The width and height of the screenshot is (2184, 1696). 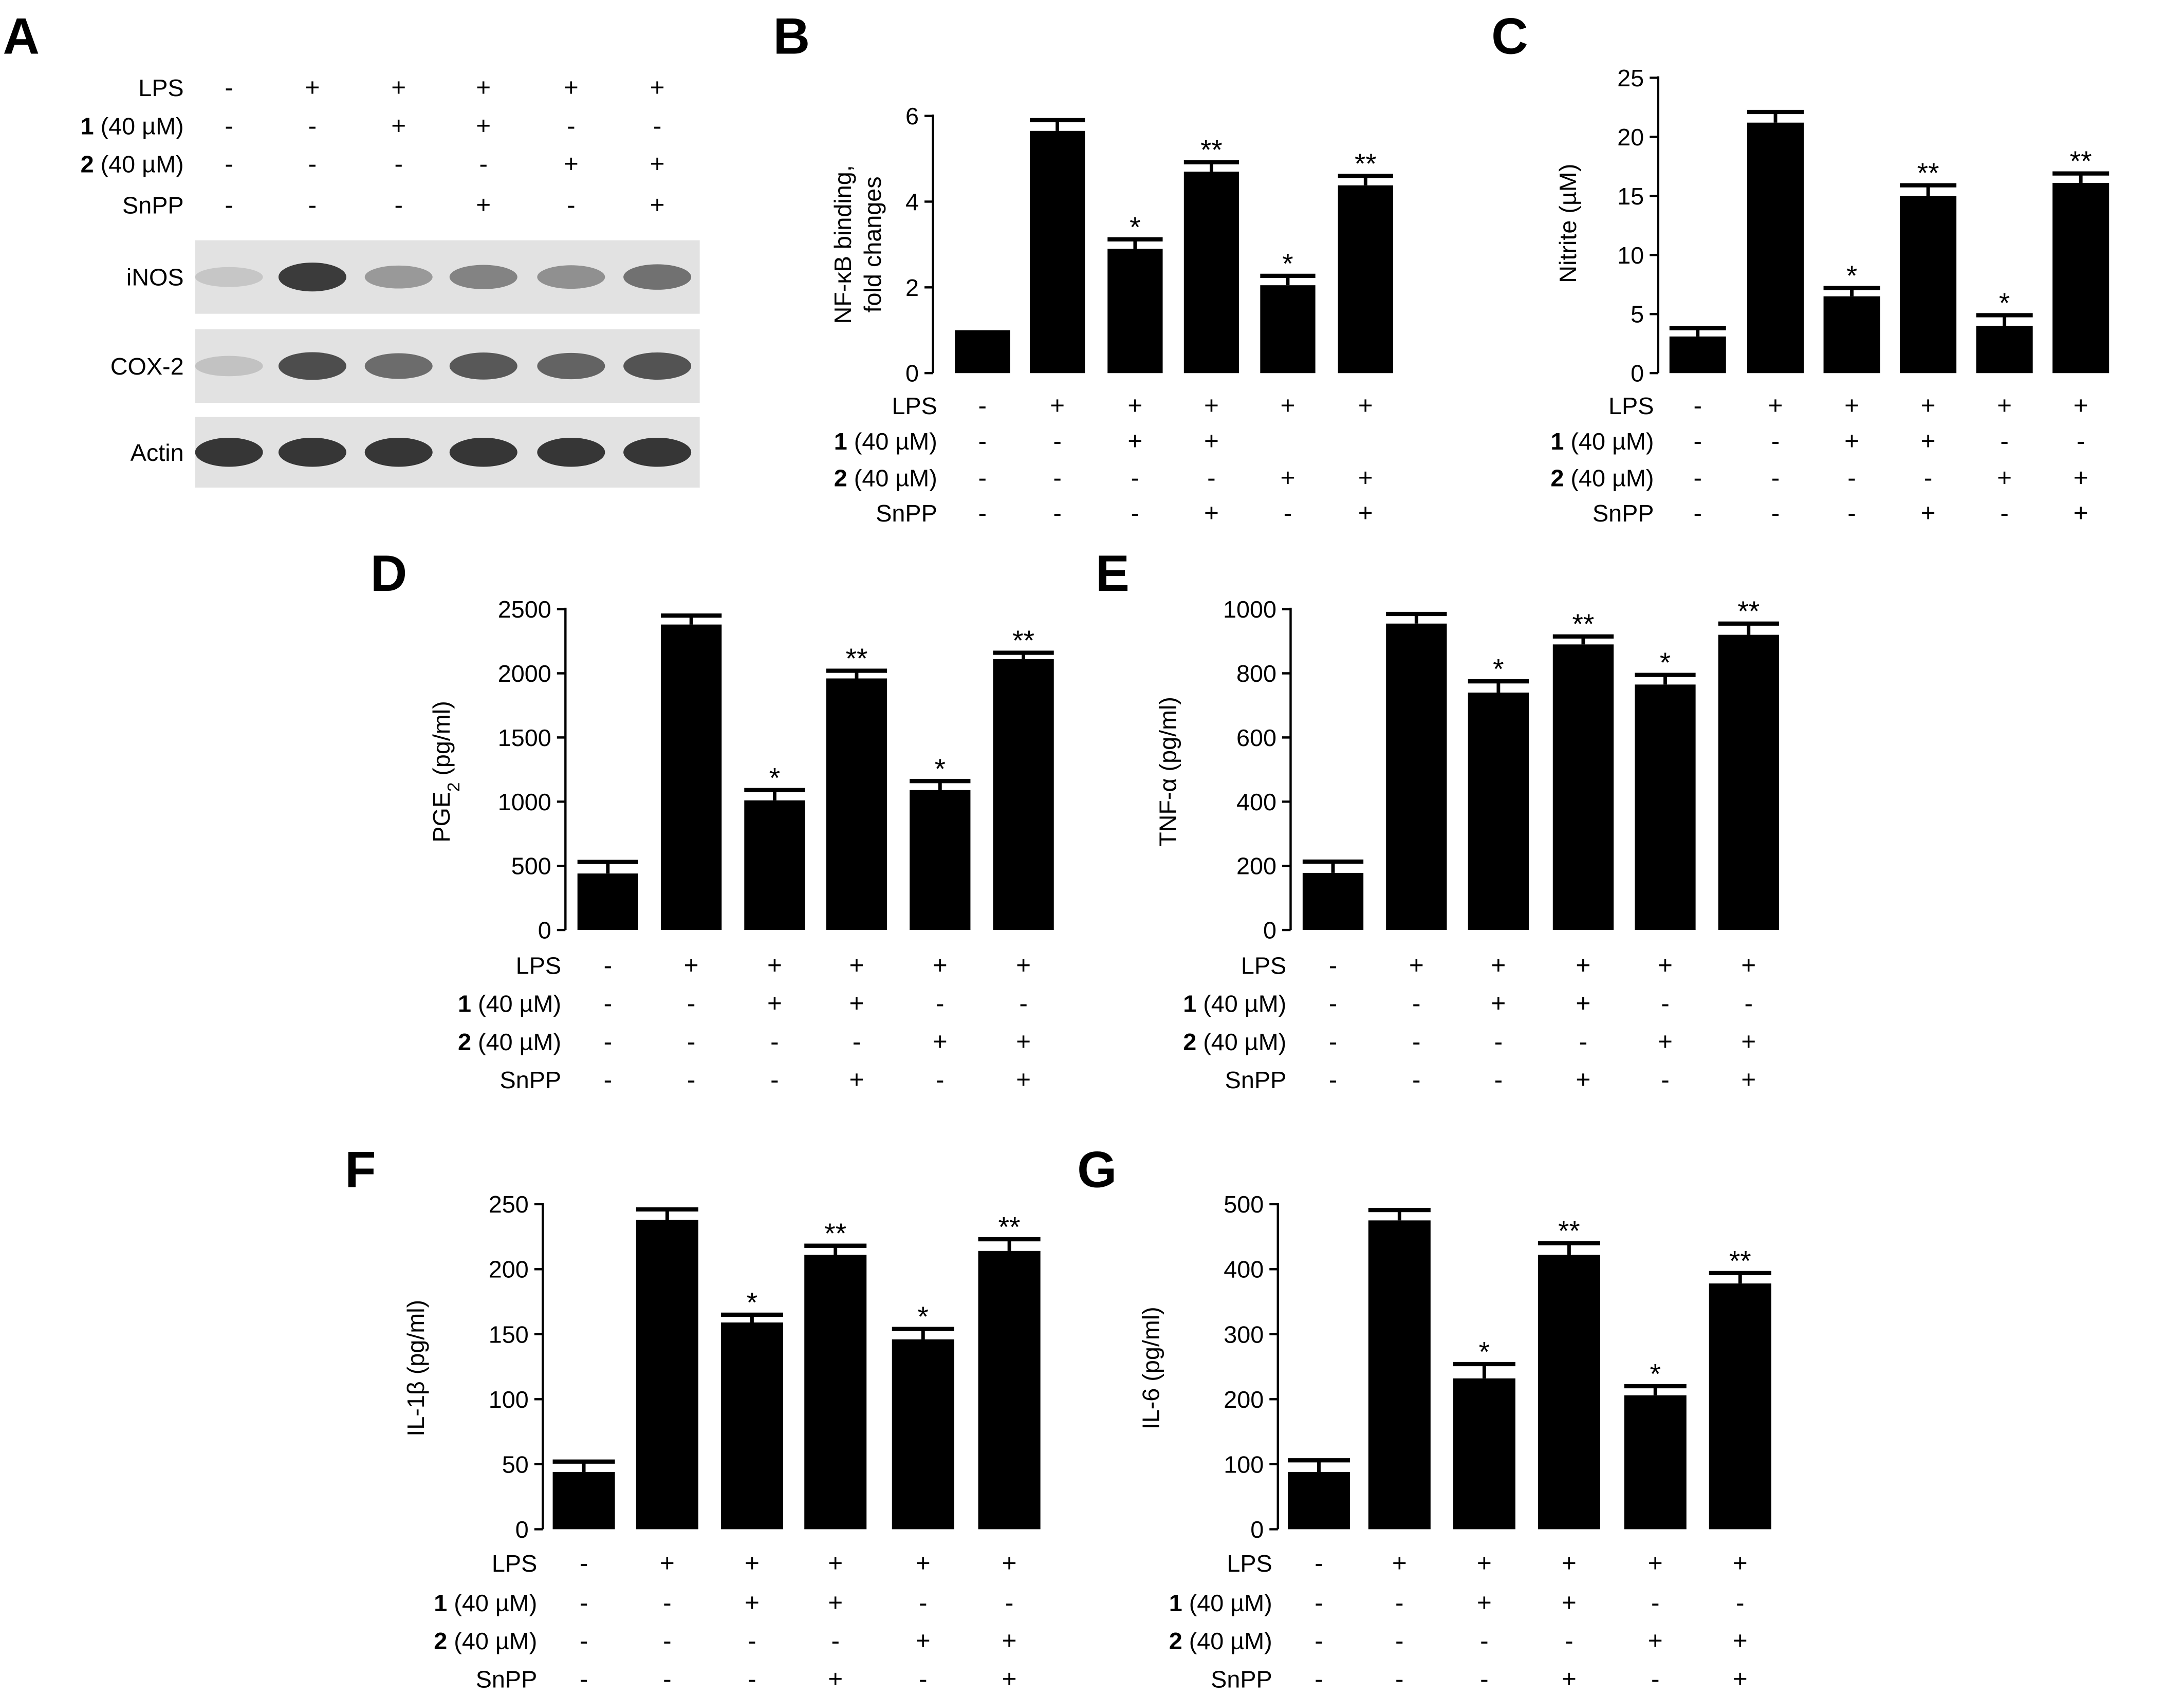 What do you see at coordinates (1151, 1368) in the screenshot?
I see `y-axis-label: IL-6 (pg/ml)` at bounding box center [1151, 1368].